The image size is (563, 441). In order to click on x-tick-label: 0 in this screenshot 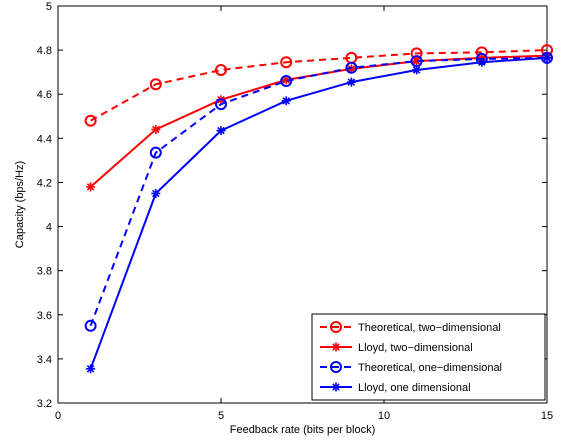, I will do `click(58, 416)`.